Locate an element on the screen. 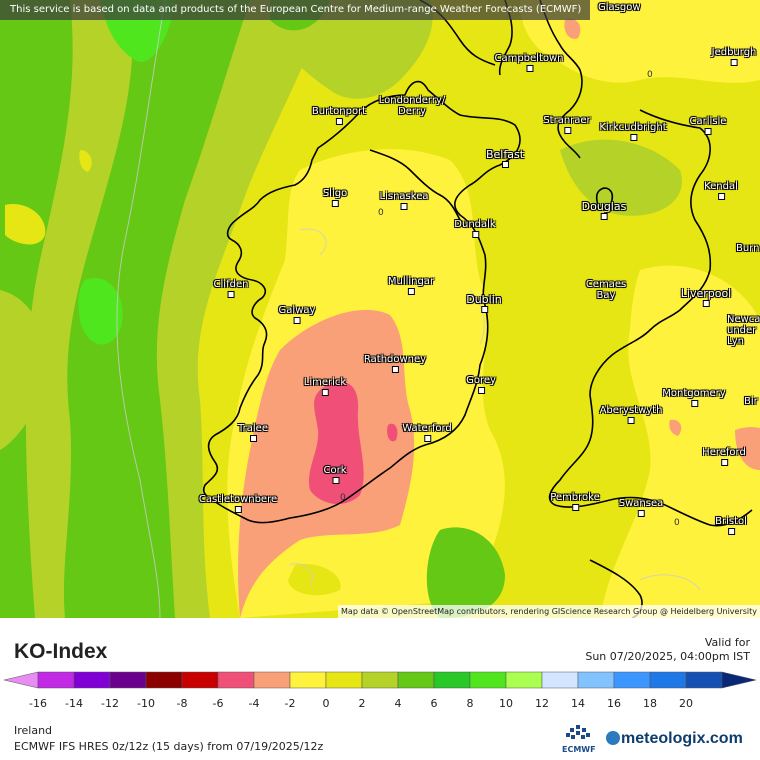  city-gorey: Gorey is located at coordinates (481, 384).